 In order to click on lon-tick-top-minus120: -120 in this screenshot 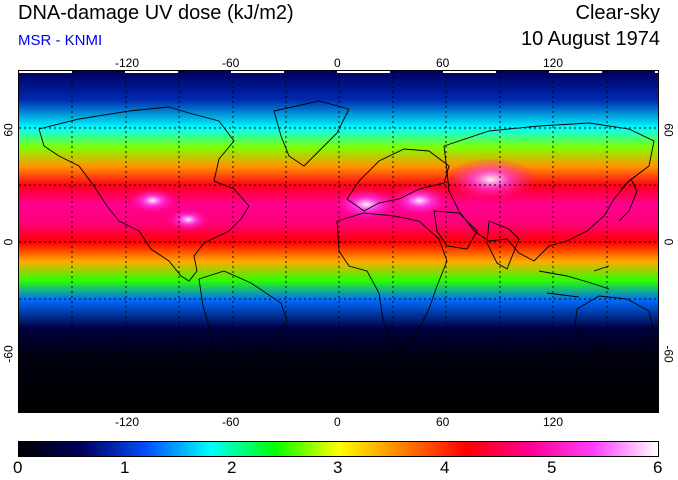, I will do `click(127, 63)`.